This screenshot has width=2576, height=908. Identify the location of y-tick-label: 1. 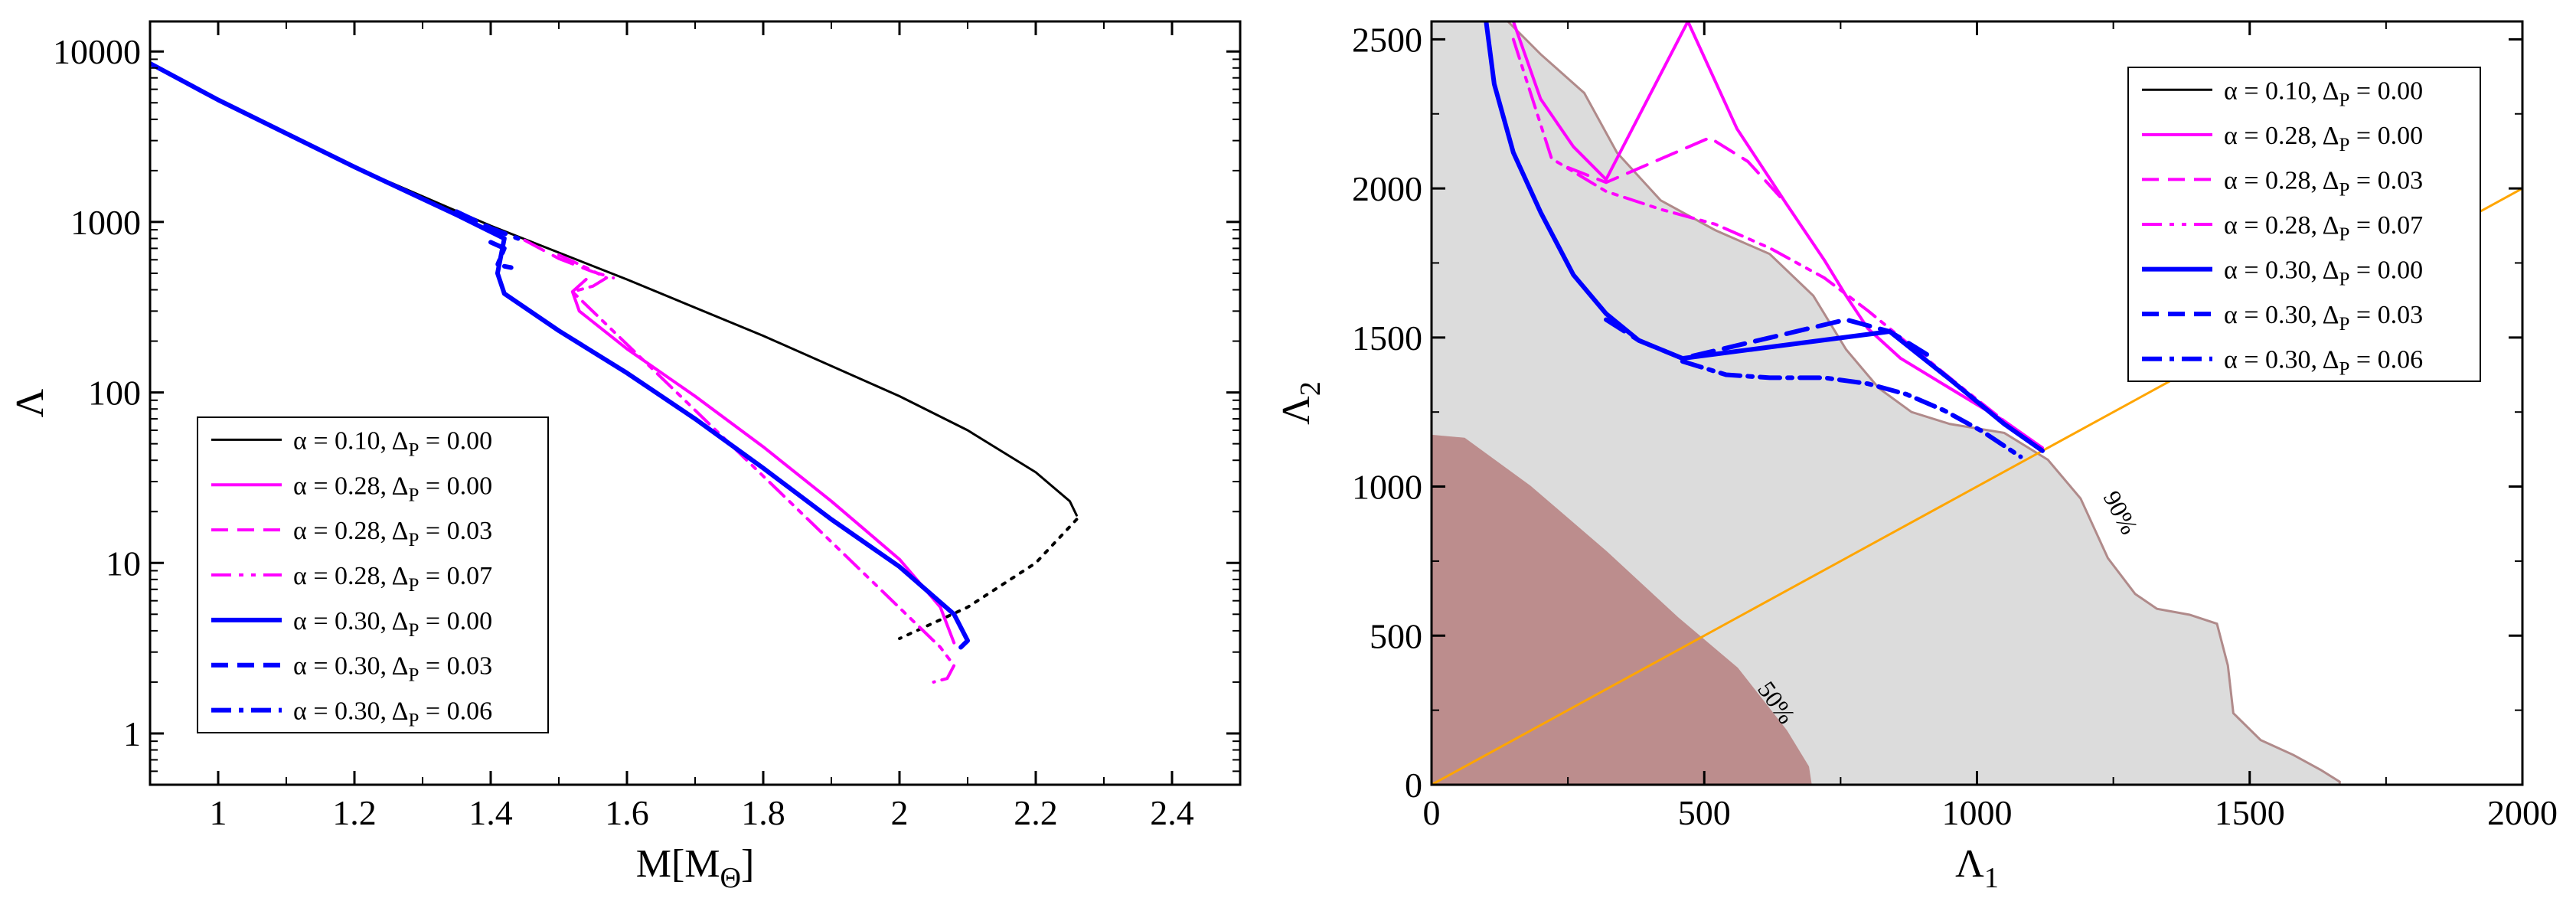
(132, 733).